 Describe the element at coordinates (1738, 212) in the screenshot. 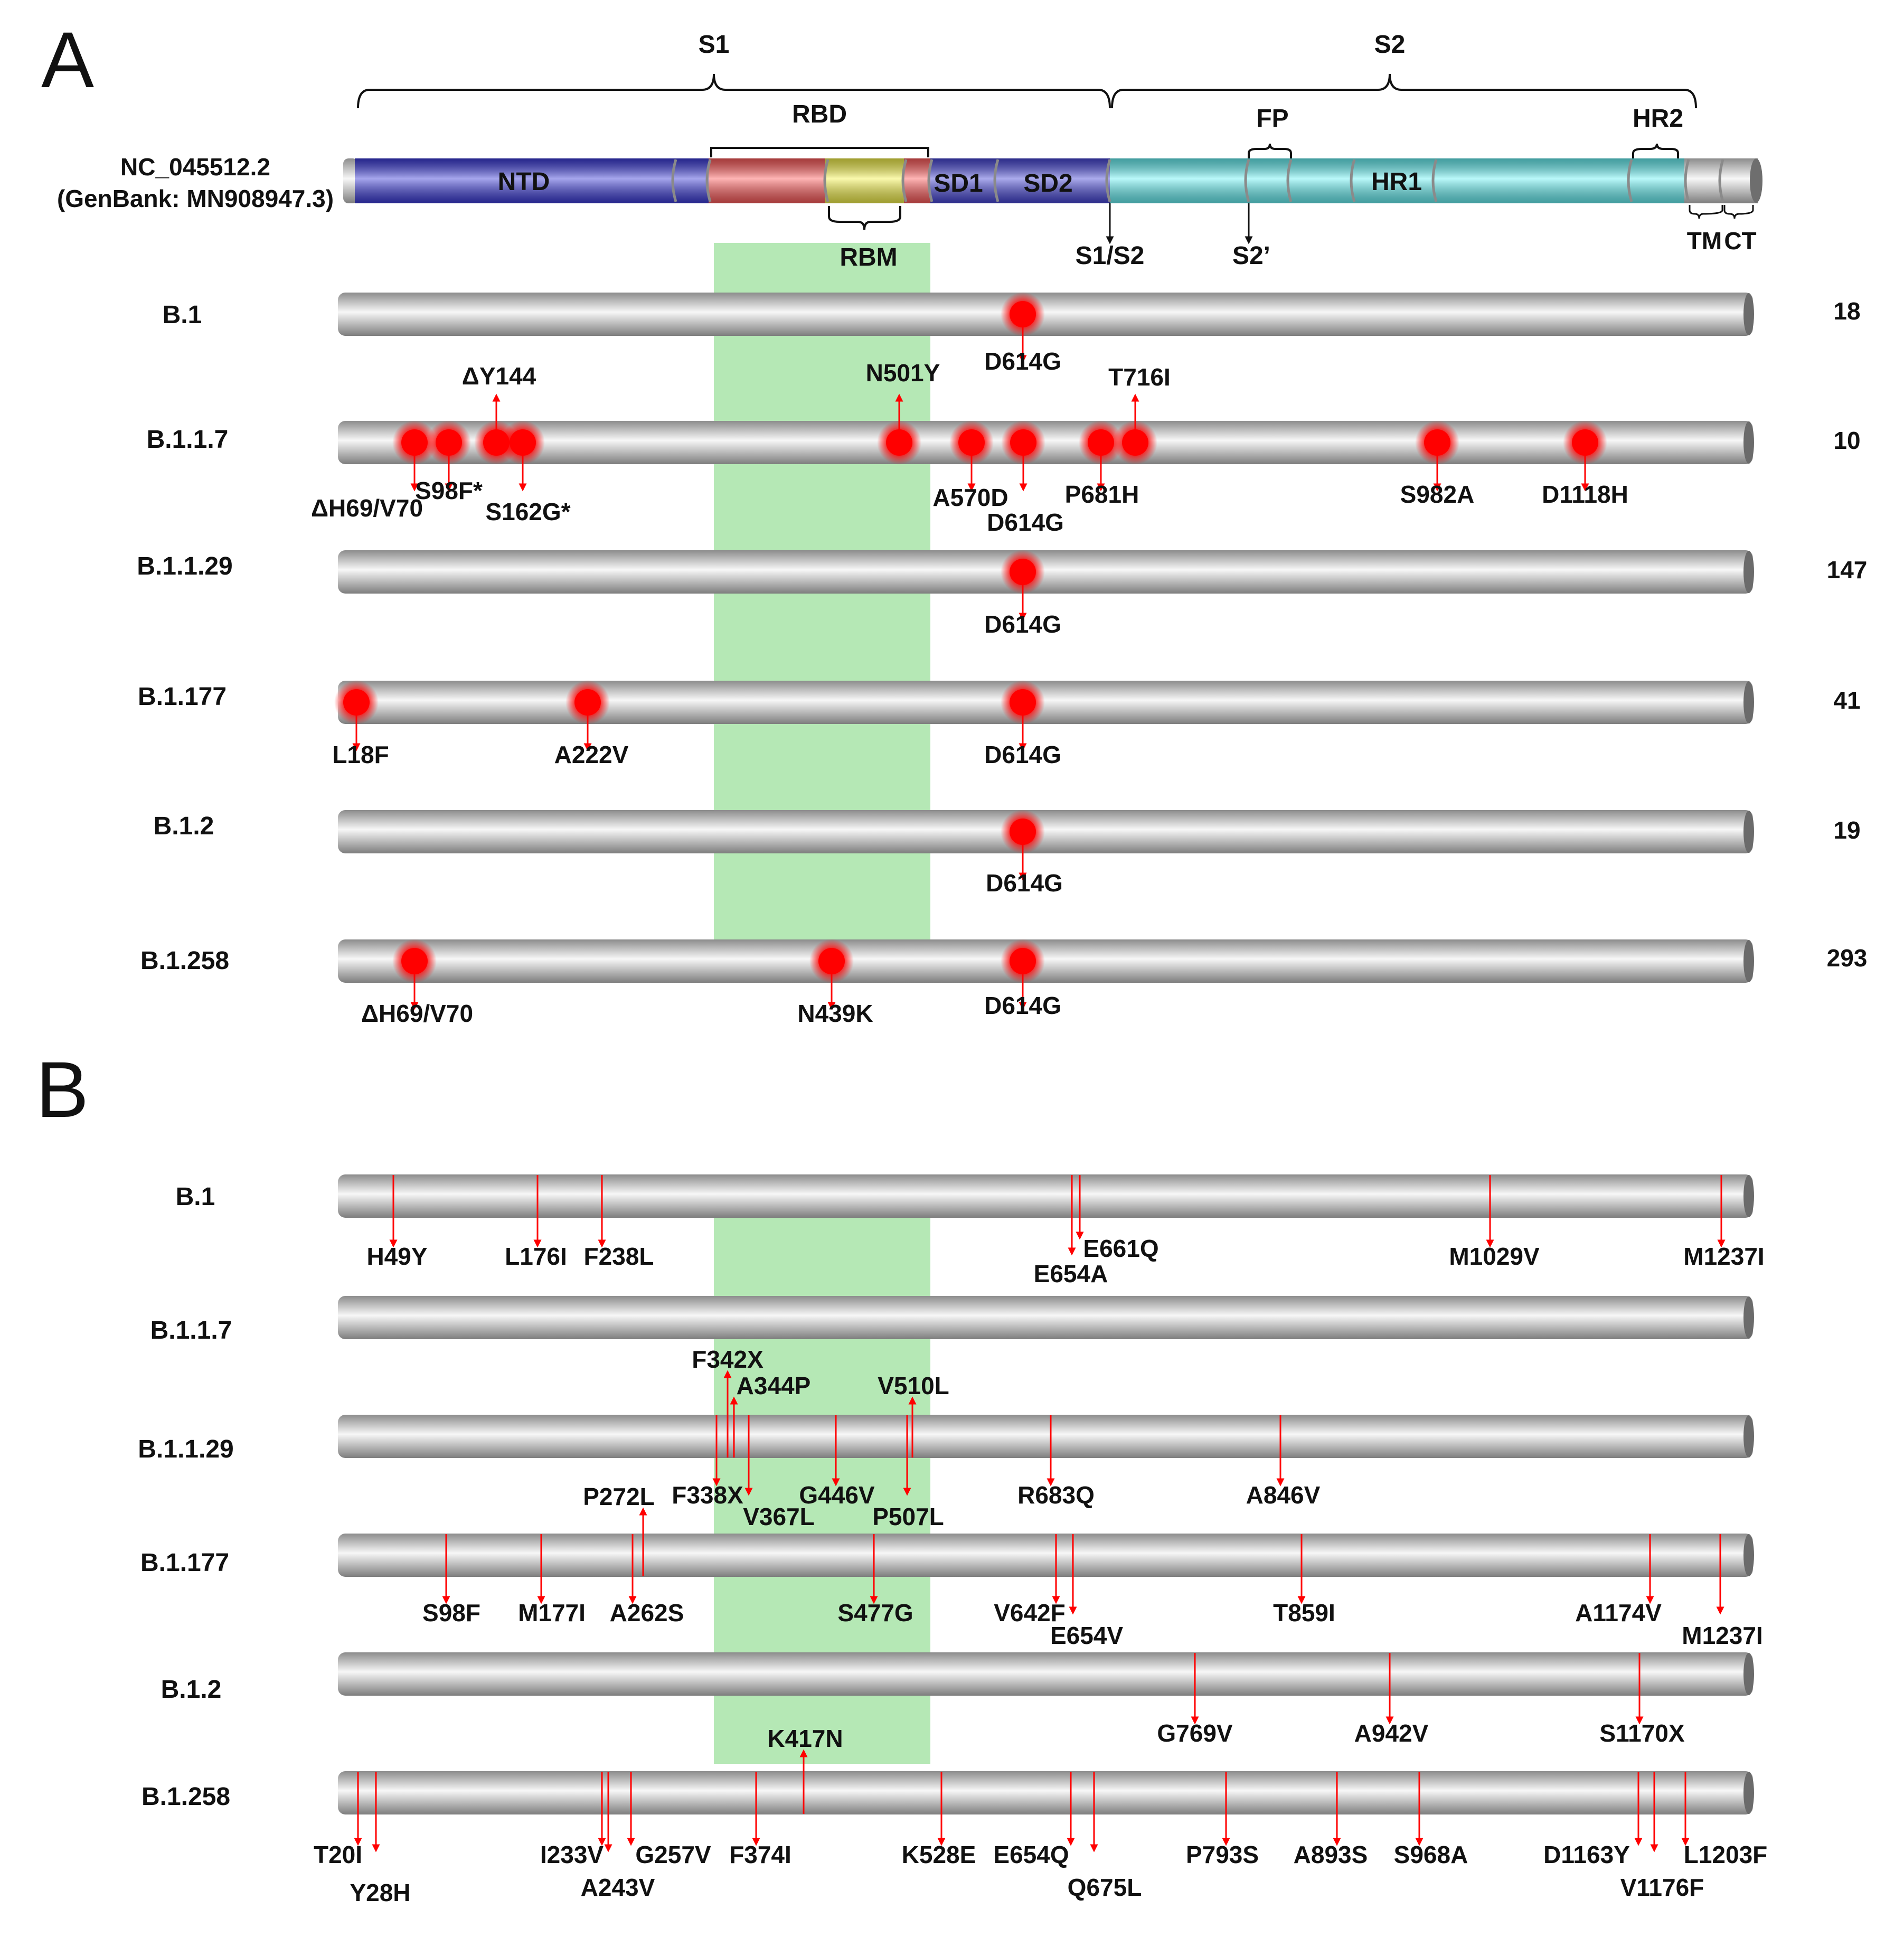

I see `ct-bracket` at that location.